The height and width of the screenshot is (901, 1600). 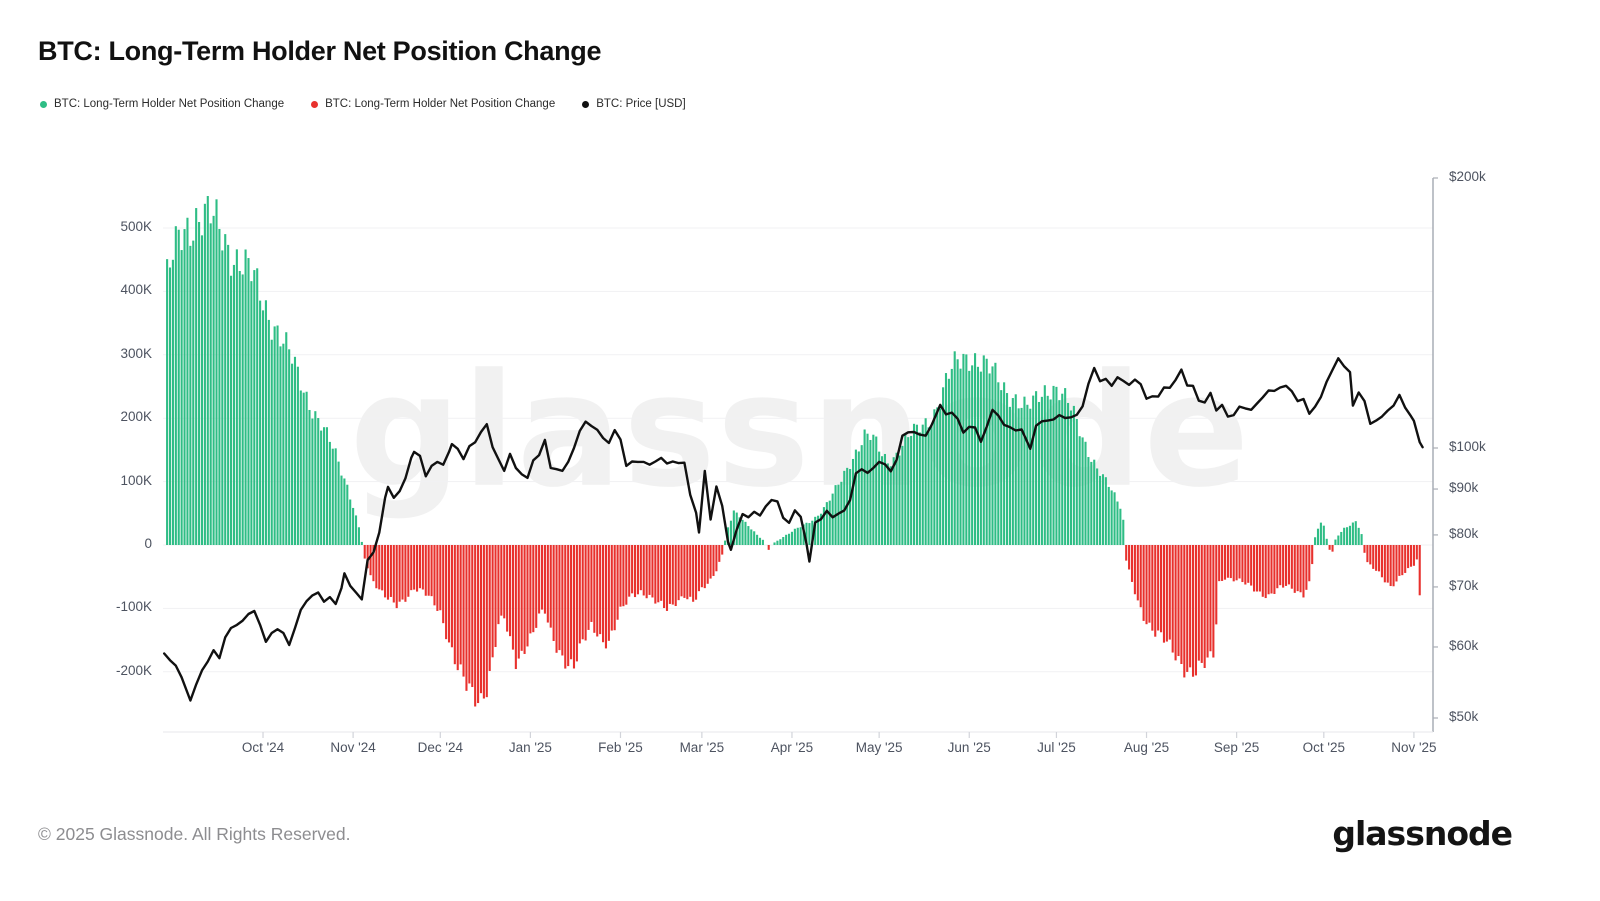 I want to click on y-axis-left-tick-label: 200K, so click(x=136, y=417).